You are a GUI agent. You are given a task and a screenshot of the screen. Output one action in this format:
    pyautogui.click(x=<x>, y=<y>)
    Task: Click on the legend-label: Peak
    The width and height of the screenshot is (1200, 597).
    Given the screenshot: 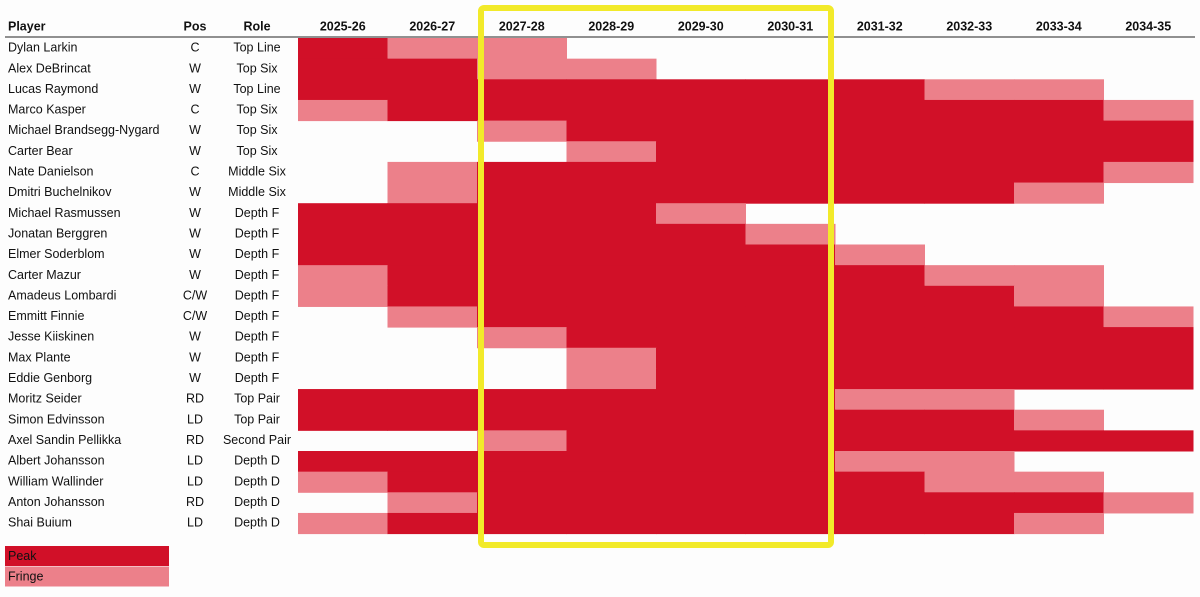 What is the action you would take?
    pyautogui.click(x=22, y=556)
    